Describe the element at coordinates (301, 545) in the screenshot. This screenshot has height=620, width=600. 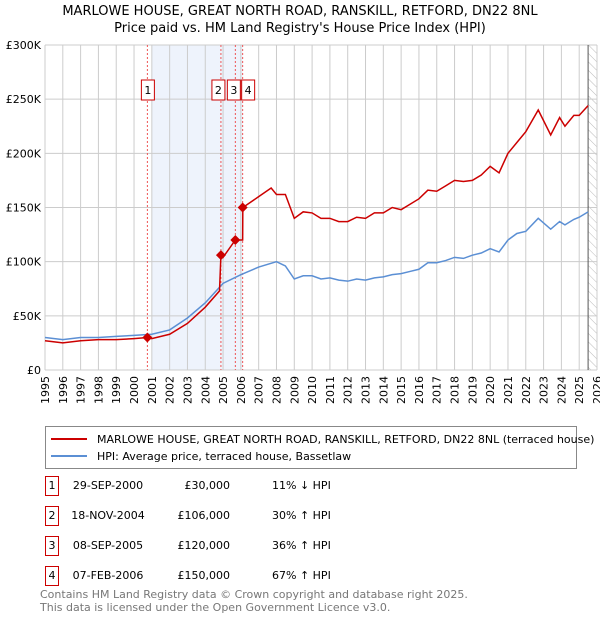
I see `sale-hpi-diff: 36% ↑ HPI` at that location.